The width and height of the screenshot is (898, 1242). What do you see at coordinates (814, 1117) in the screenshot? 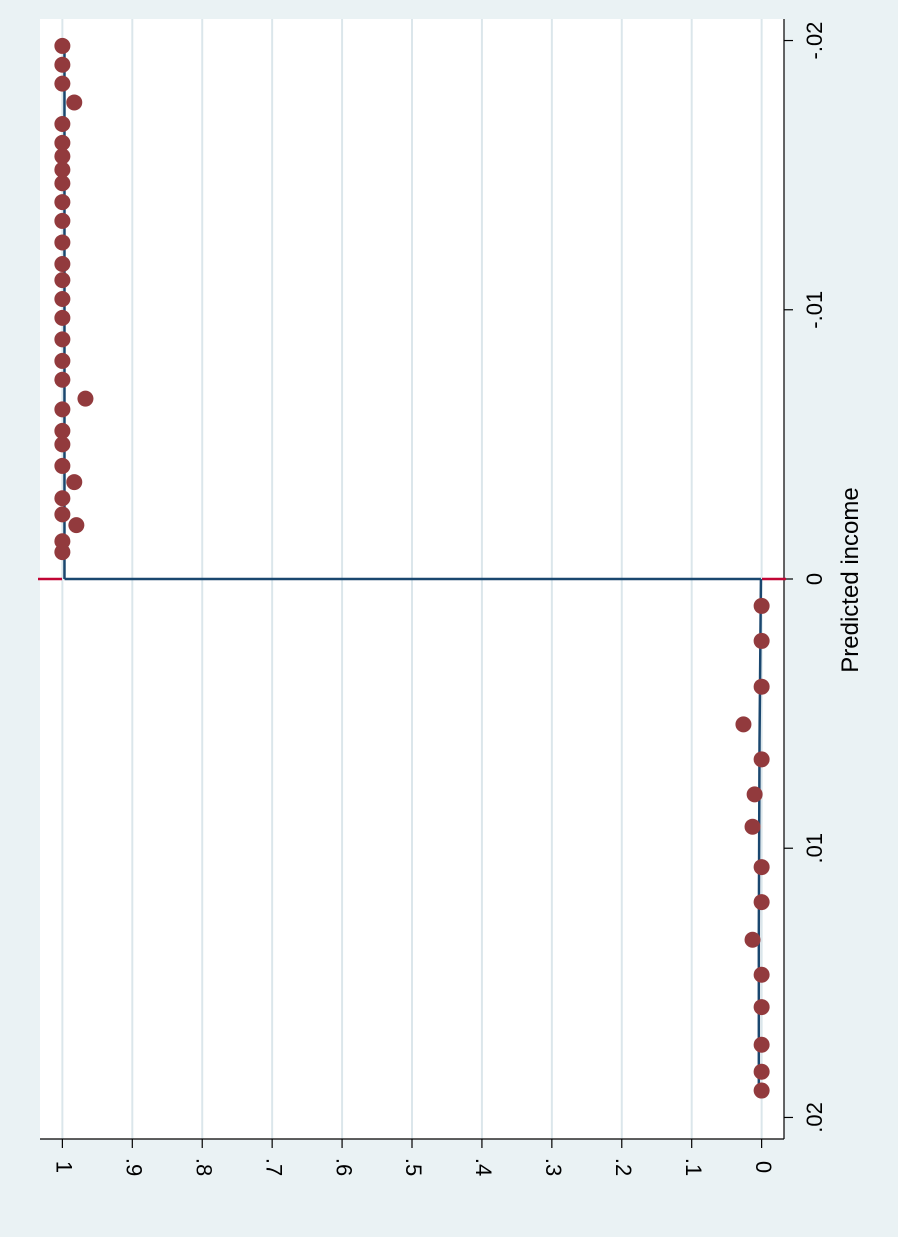
I see `x-tick-label-4: .02` at bounding box center [814, 1117].